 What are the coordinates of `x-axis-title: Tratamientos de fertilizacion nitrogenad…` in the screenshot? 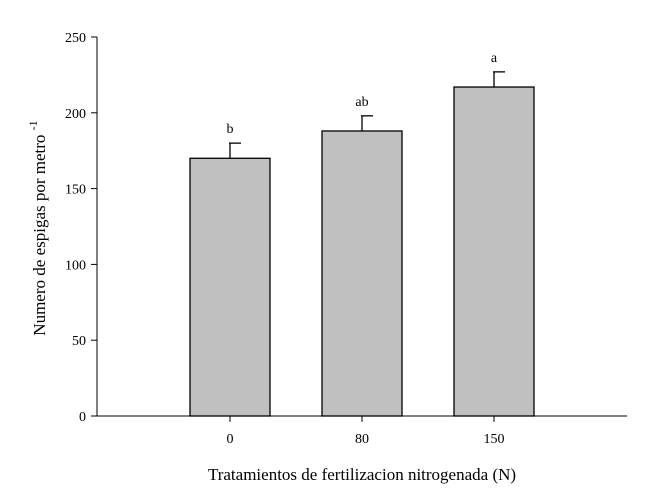 It's located at (362, 474).